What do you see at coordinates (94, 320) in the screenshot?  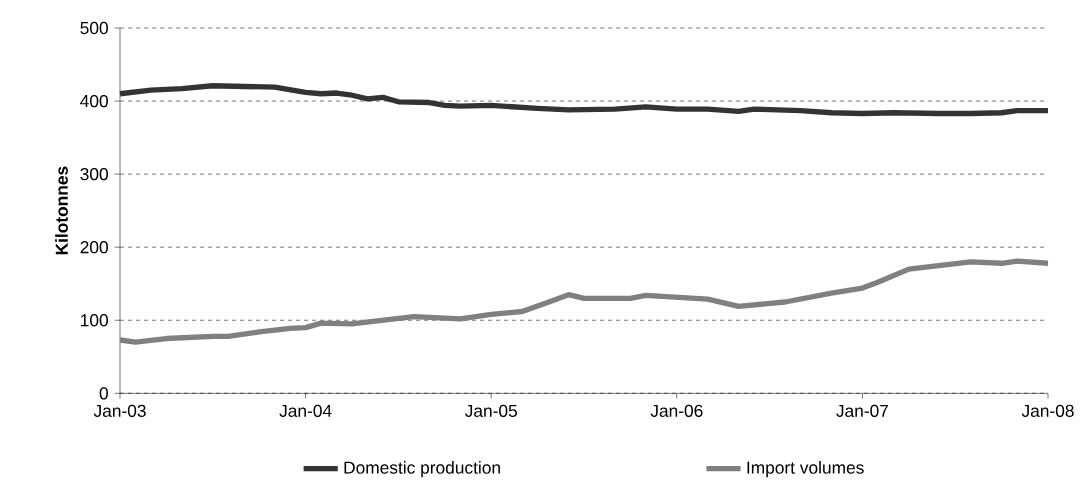 I see `y-tick-label: 100` at bounding box center [94, 320].